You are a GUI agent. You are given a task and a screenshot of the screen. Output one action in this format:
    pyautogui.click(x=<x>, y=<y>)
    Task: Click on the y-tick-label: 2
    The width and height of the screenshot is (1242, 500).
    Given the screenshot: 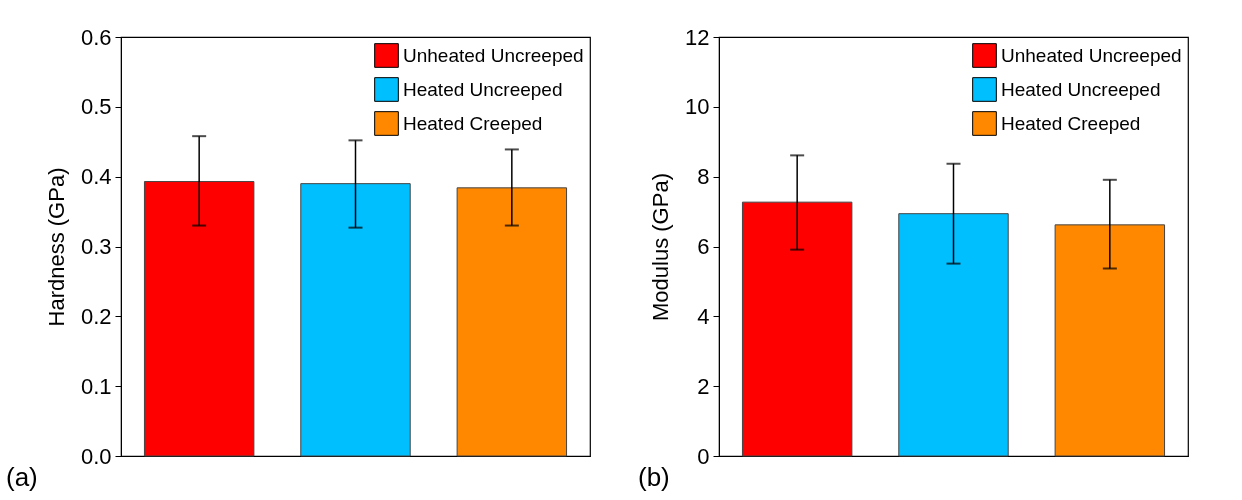 What is the action you would take?
    pyautogui.click(x=703, y=386)
    